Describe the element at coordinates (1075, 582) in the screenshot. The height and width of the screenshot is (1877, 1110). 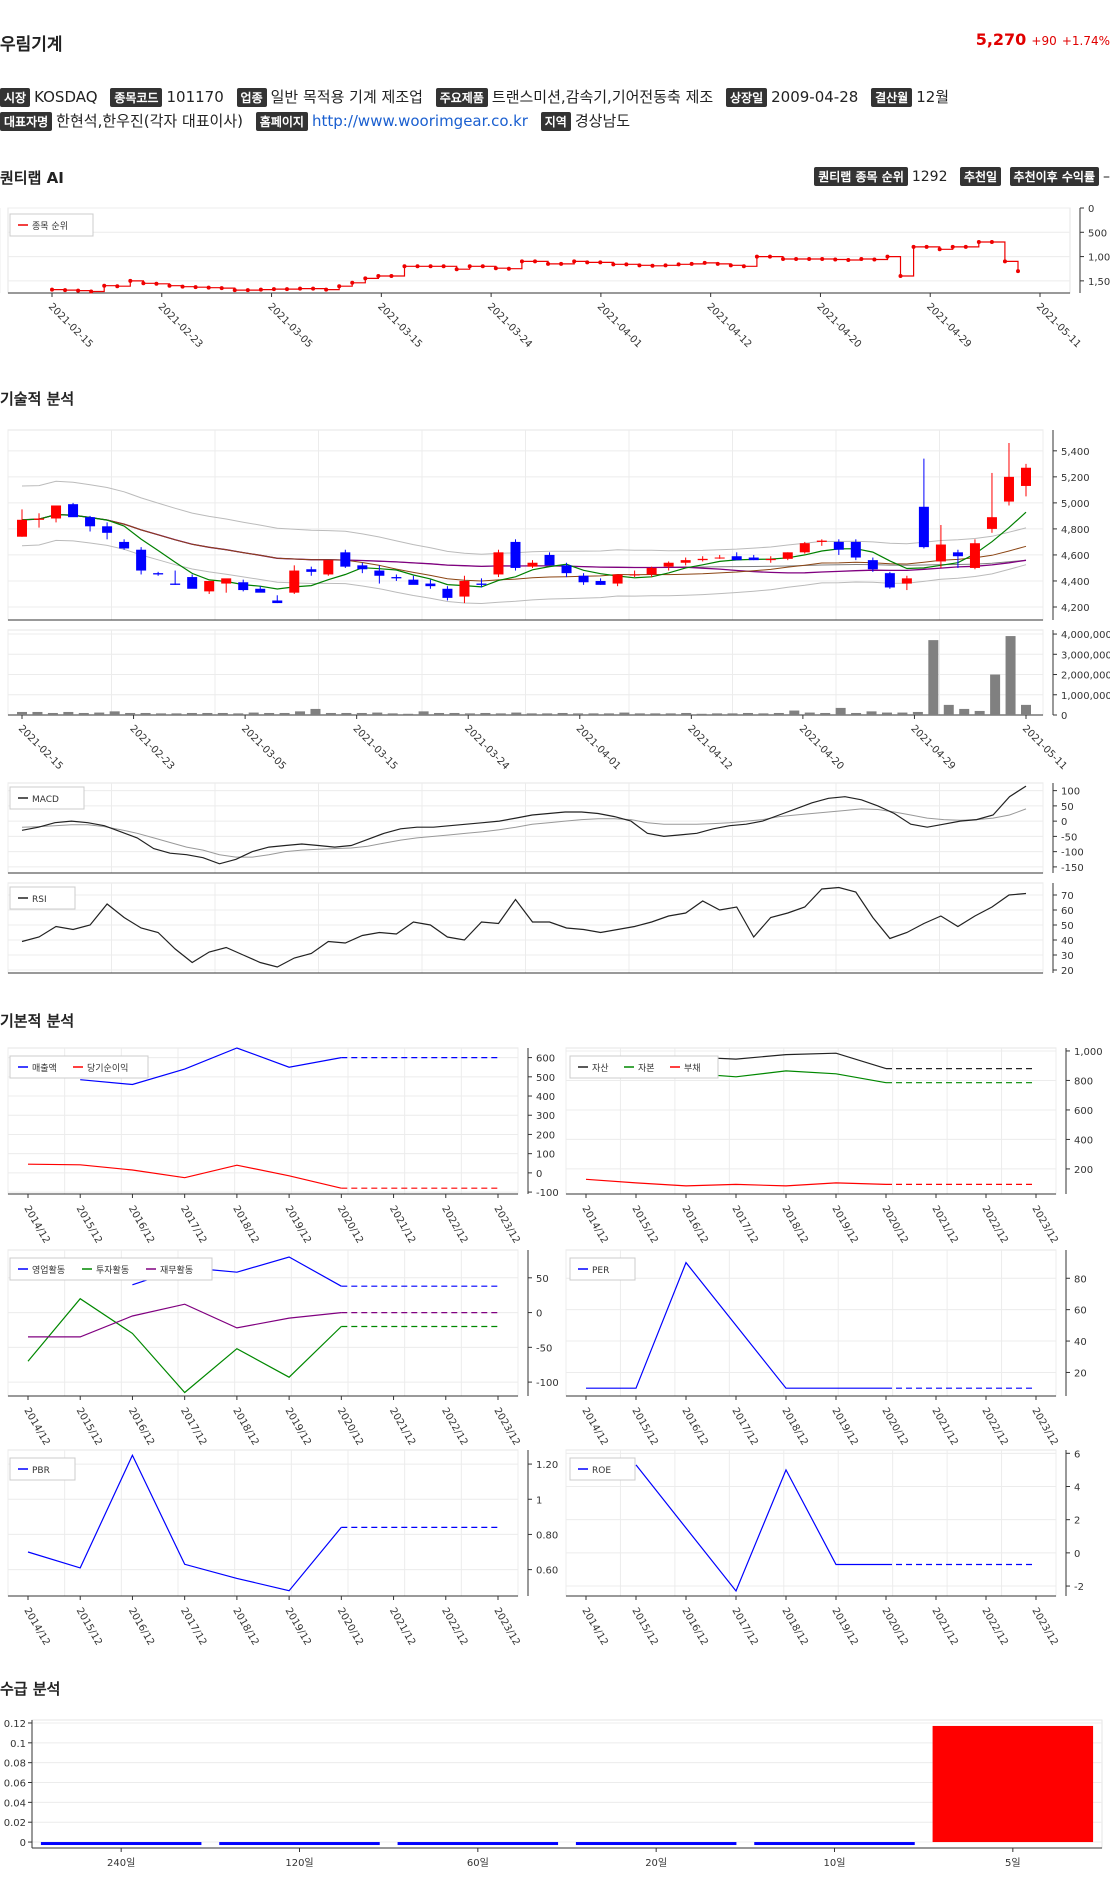
I see `candle-chart-y-tick-label: 4,400` at that location.